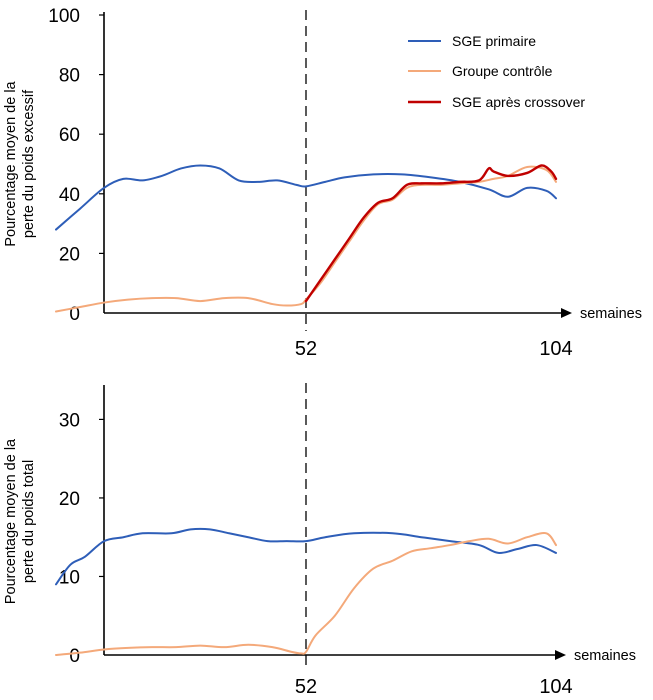 Image resolution: width=653 pixels, height=700 pixels. What do you see at coordinates (69, 76) in the screenshot?
I see `y-tick-label: 80` at bounding box center [69, 76].